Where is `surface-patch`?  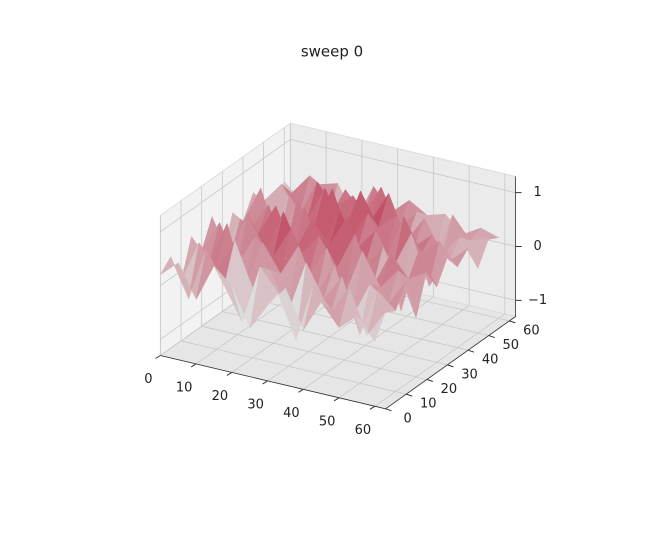
surface-patch is located at coordinates (371, 327).